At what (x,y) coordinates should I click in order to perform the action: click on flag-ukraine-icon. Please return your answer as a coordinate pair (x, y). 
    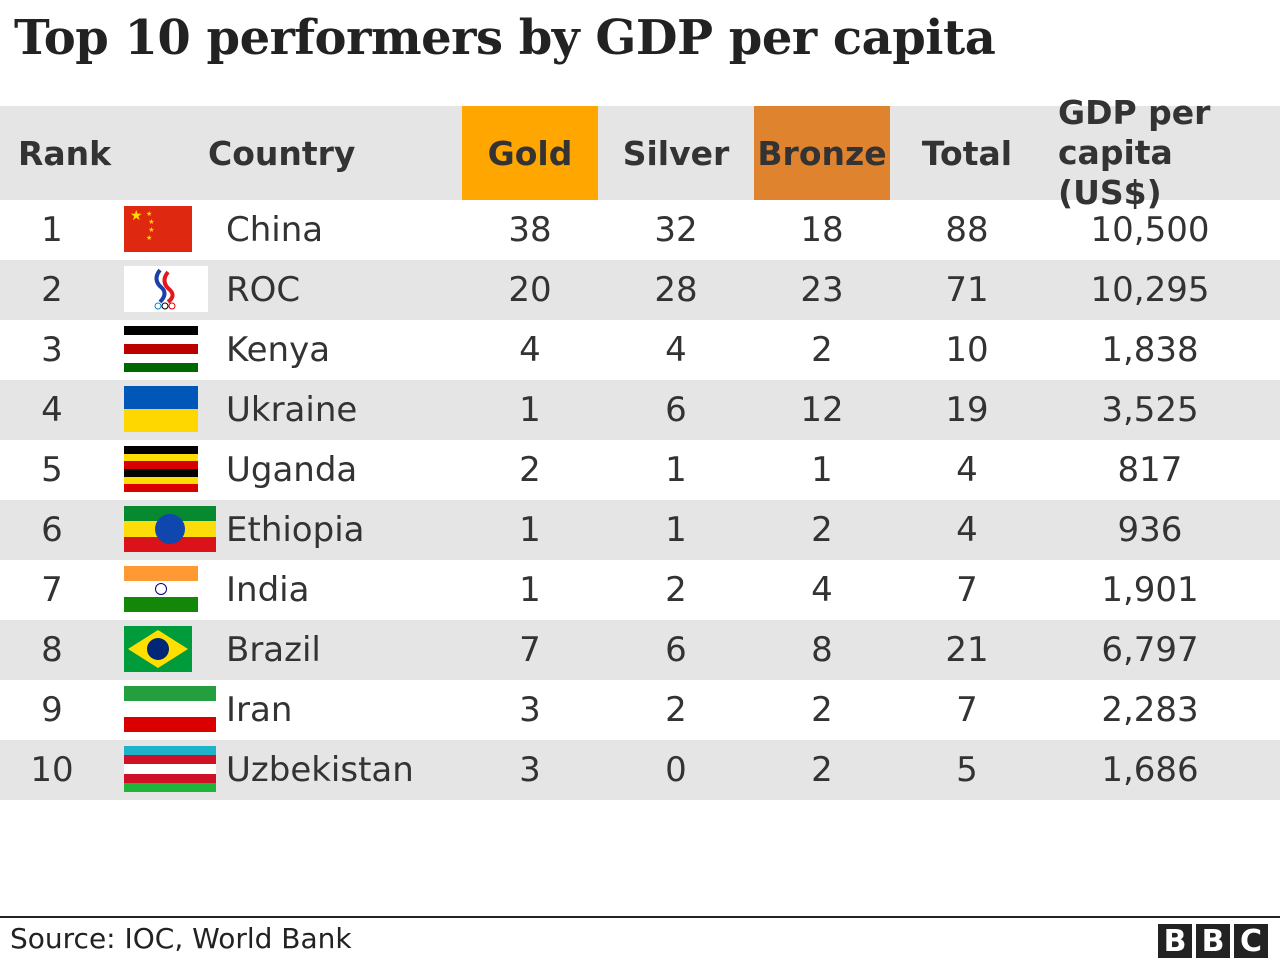
    Looking at the image, I should click on (161, 409).